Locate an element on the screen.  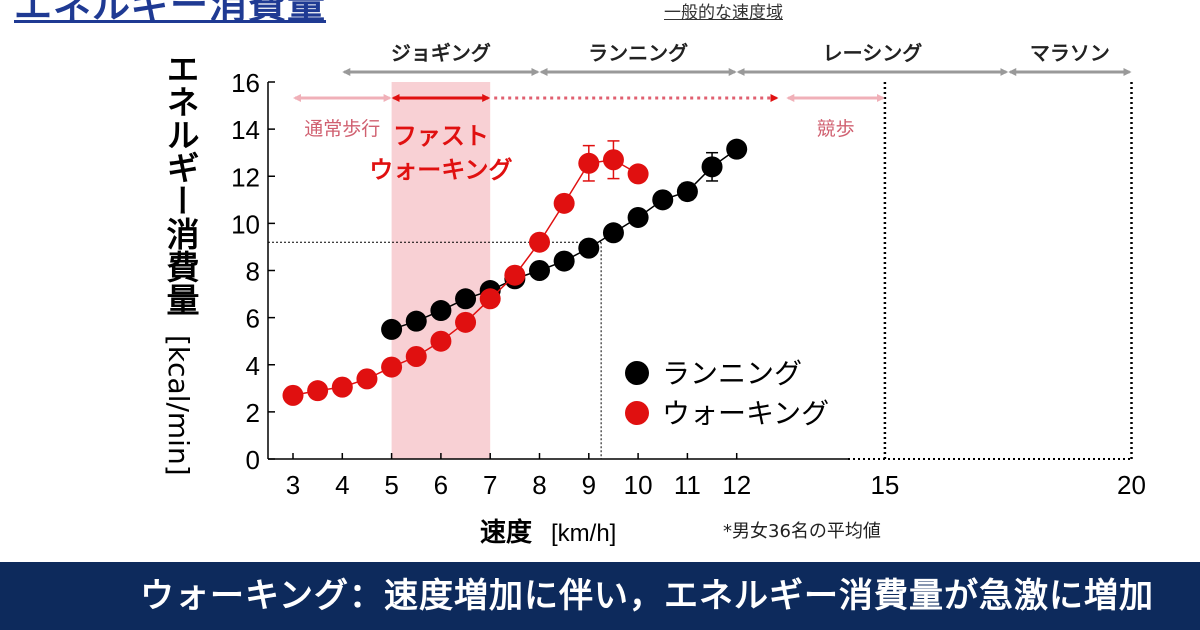
x-tick-label: 8 is located at coordinates (539, 485).